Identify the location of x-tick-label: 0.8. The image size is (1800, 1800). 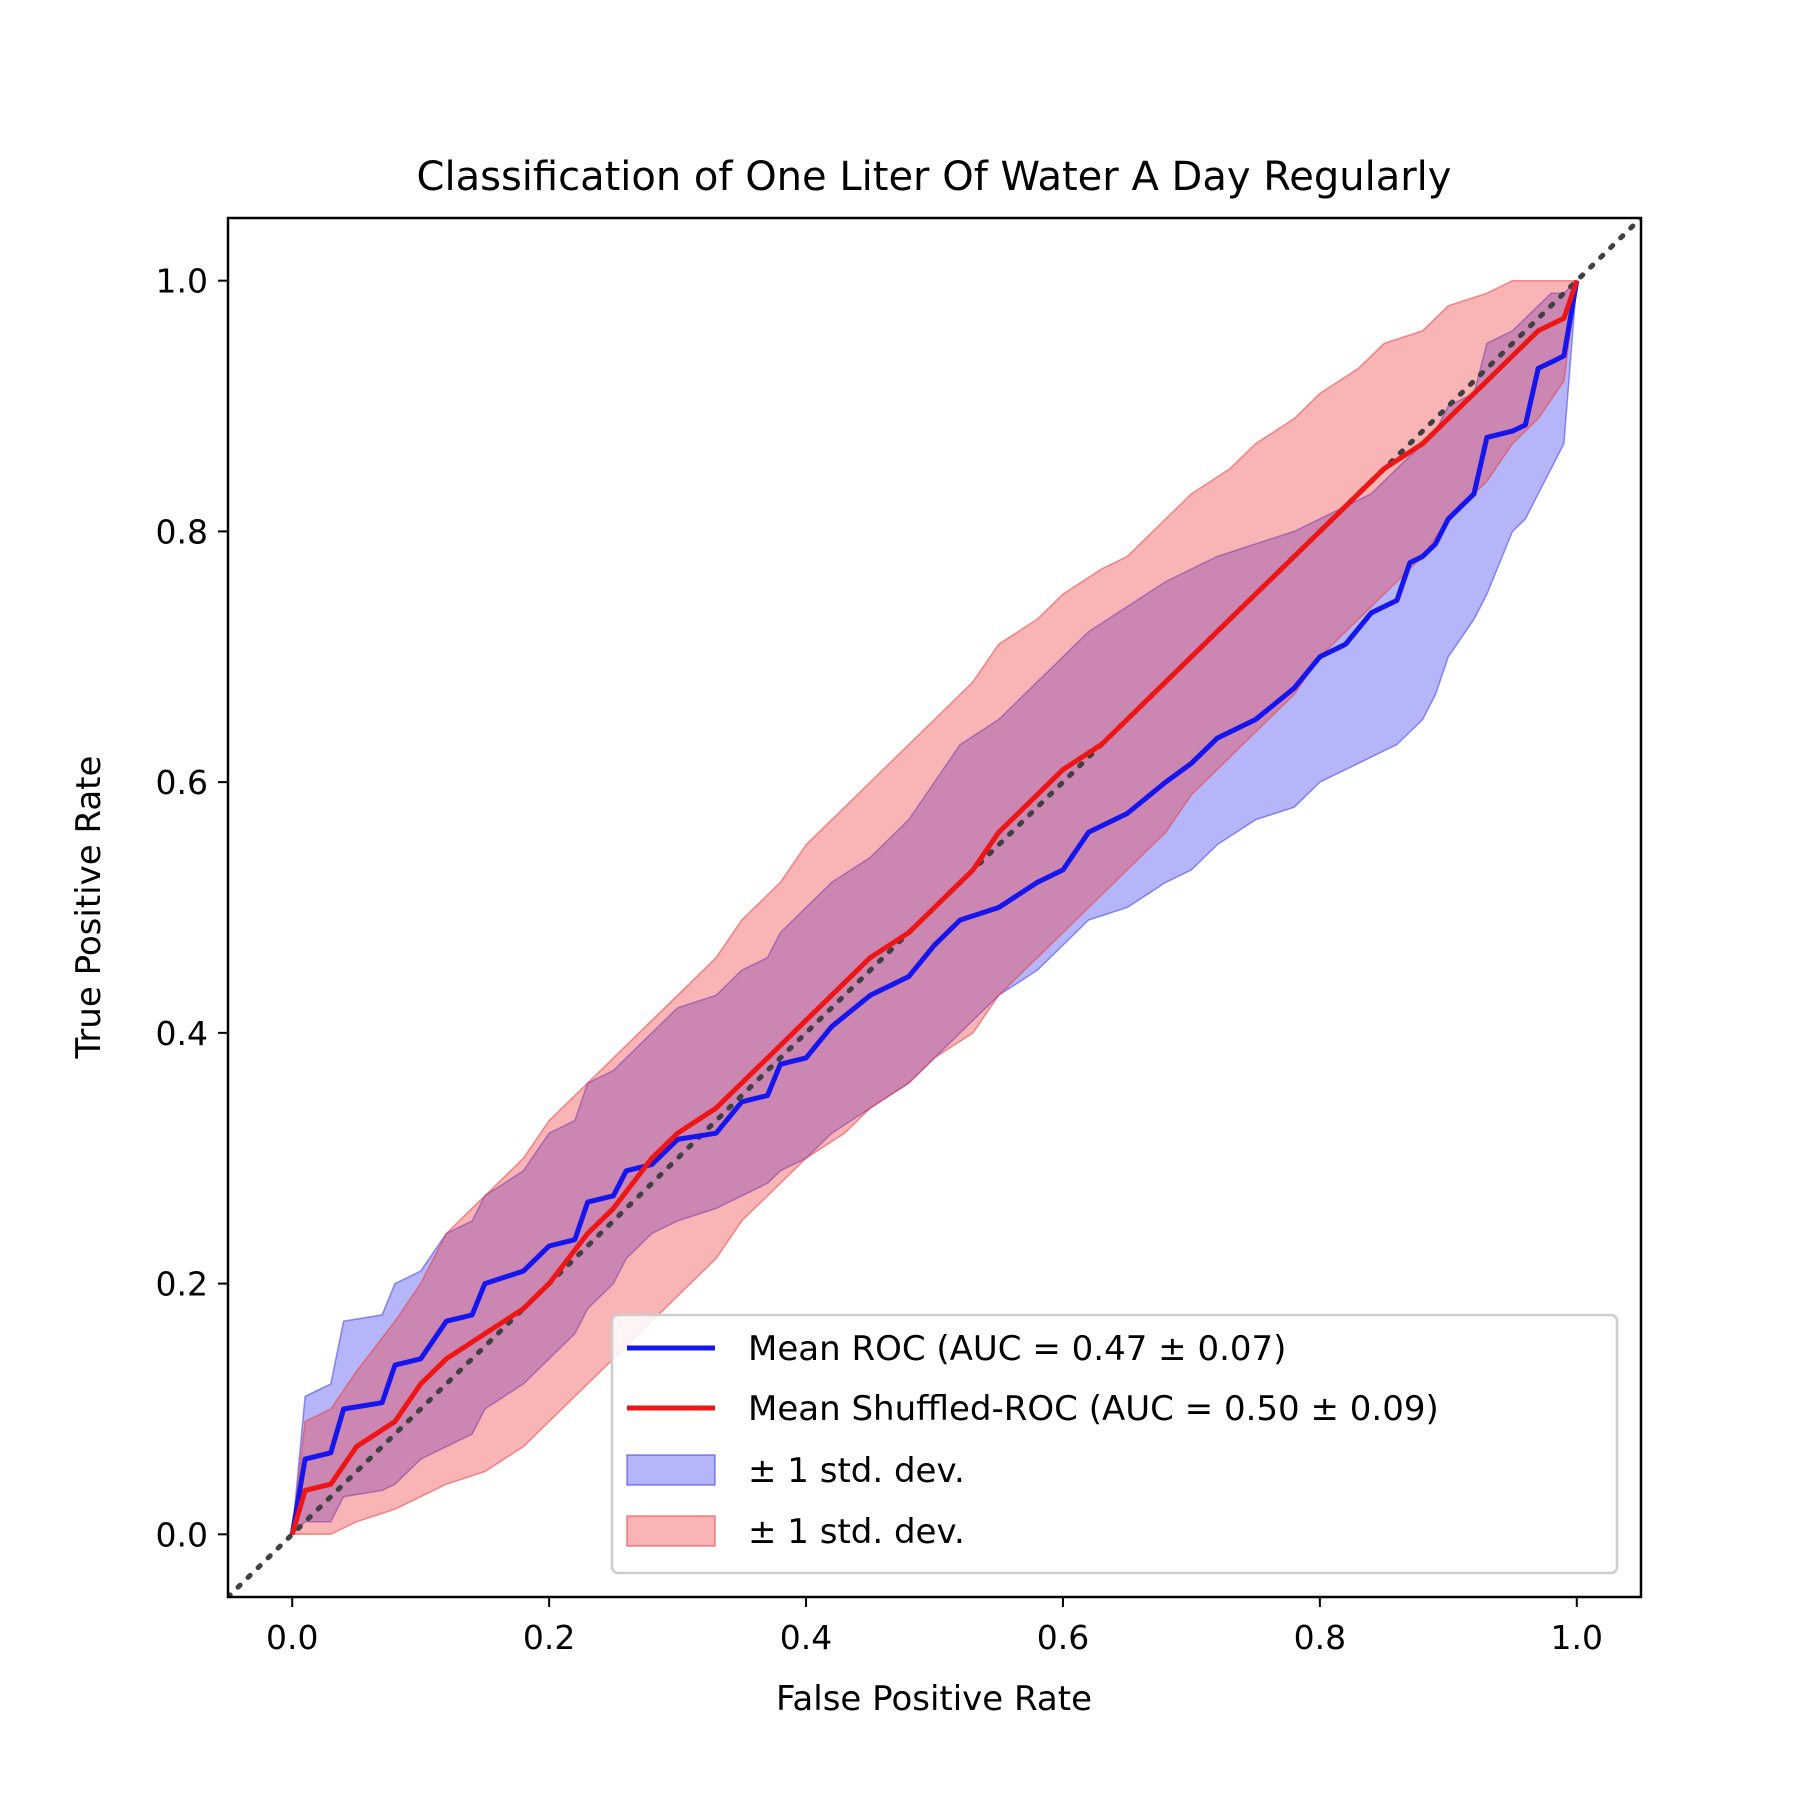
(1320, 1637).